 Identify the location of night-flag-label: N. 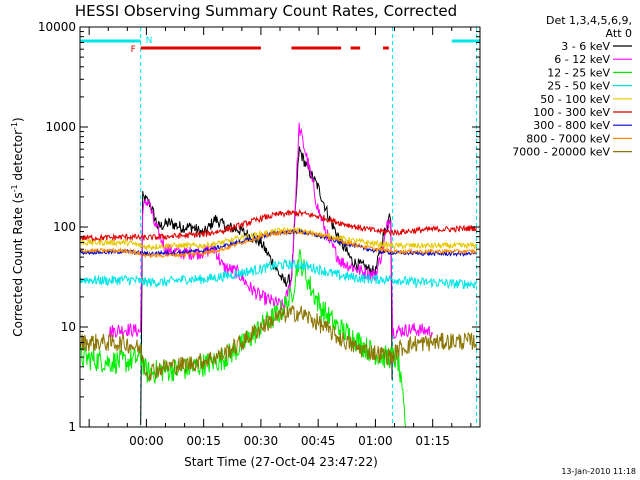
(149, 41).